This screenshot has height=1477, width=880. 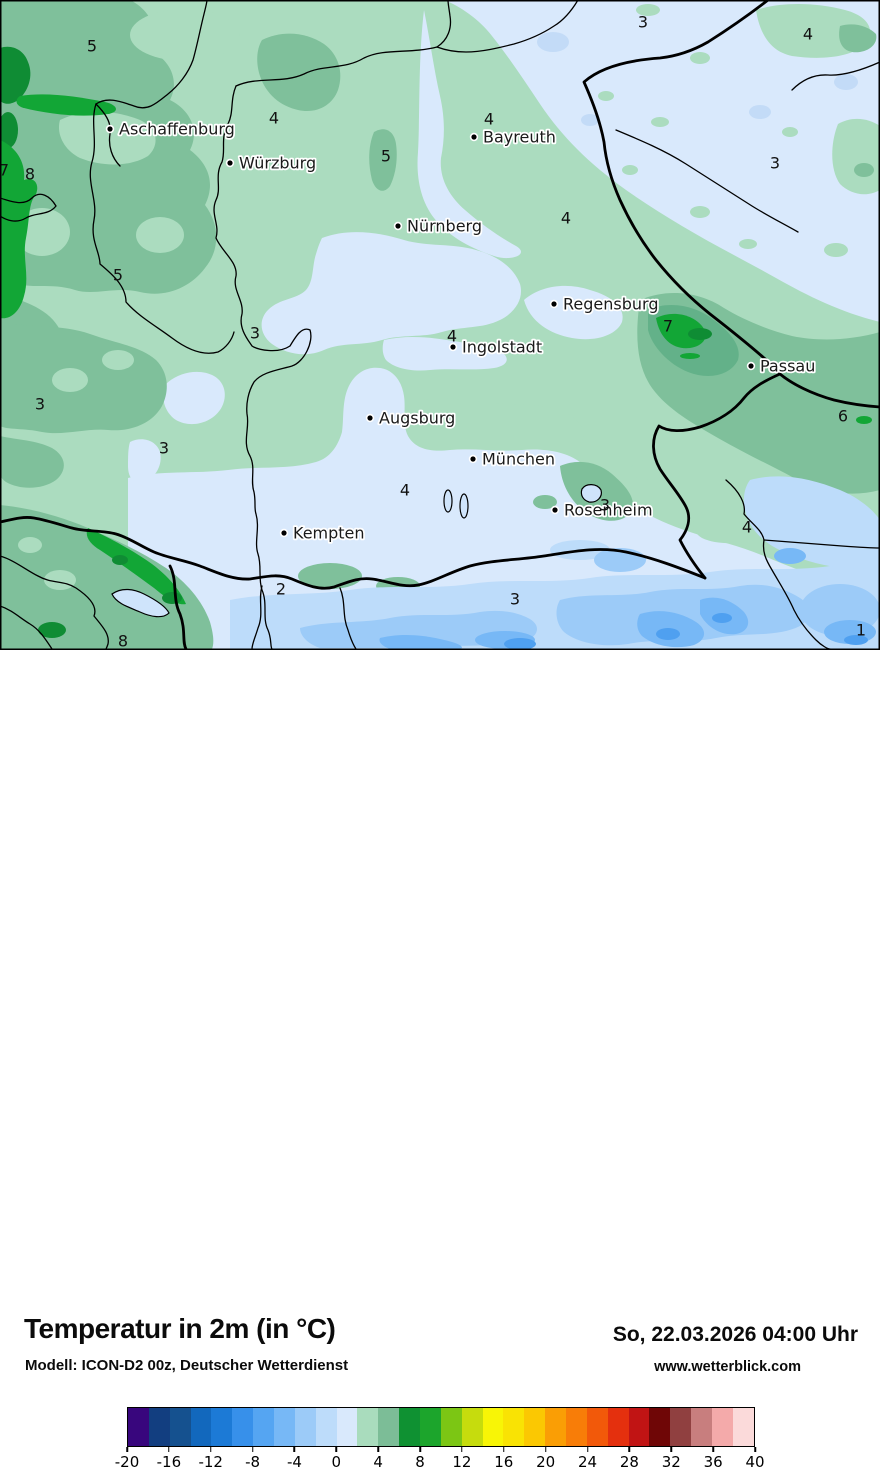 I want to click on city-label: Rosenheim, so click(x=608, y=510).